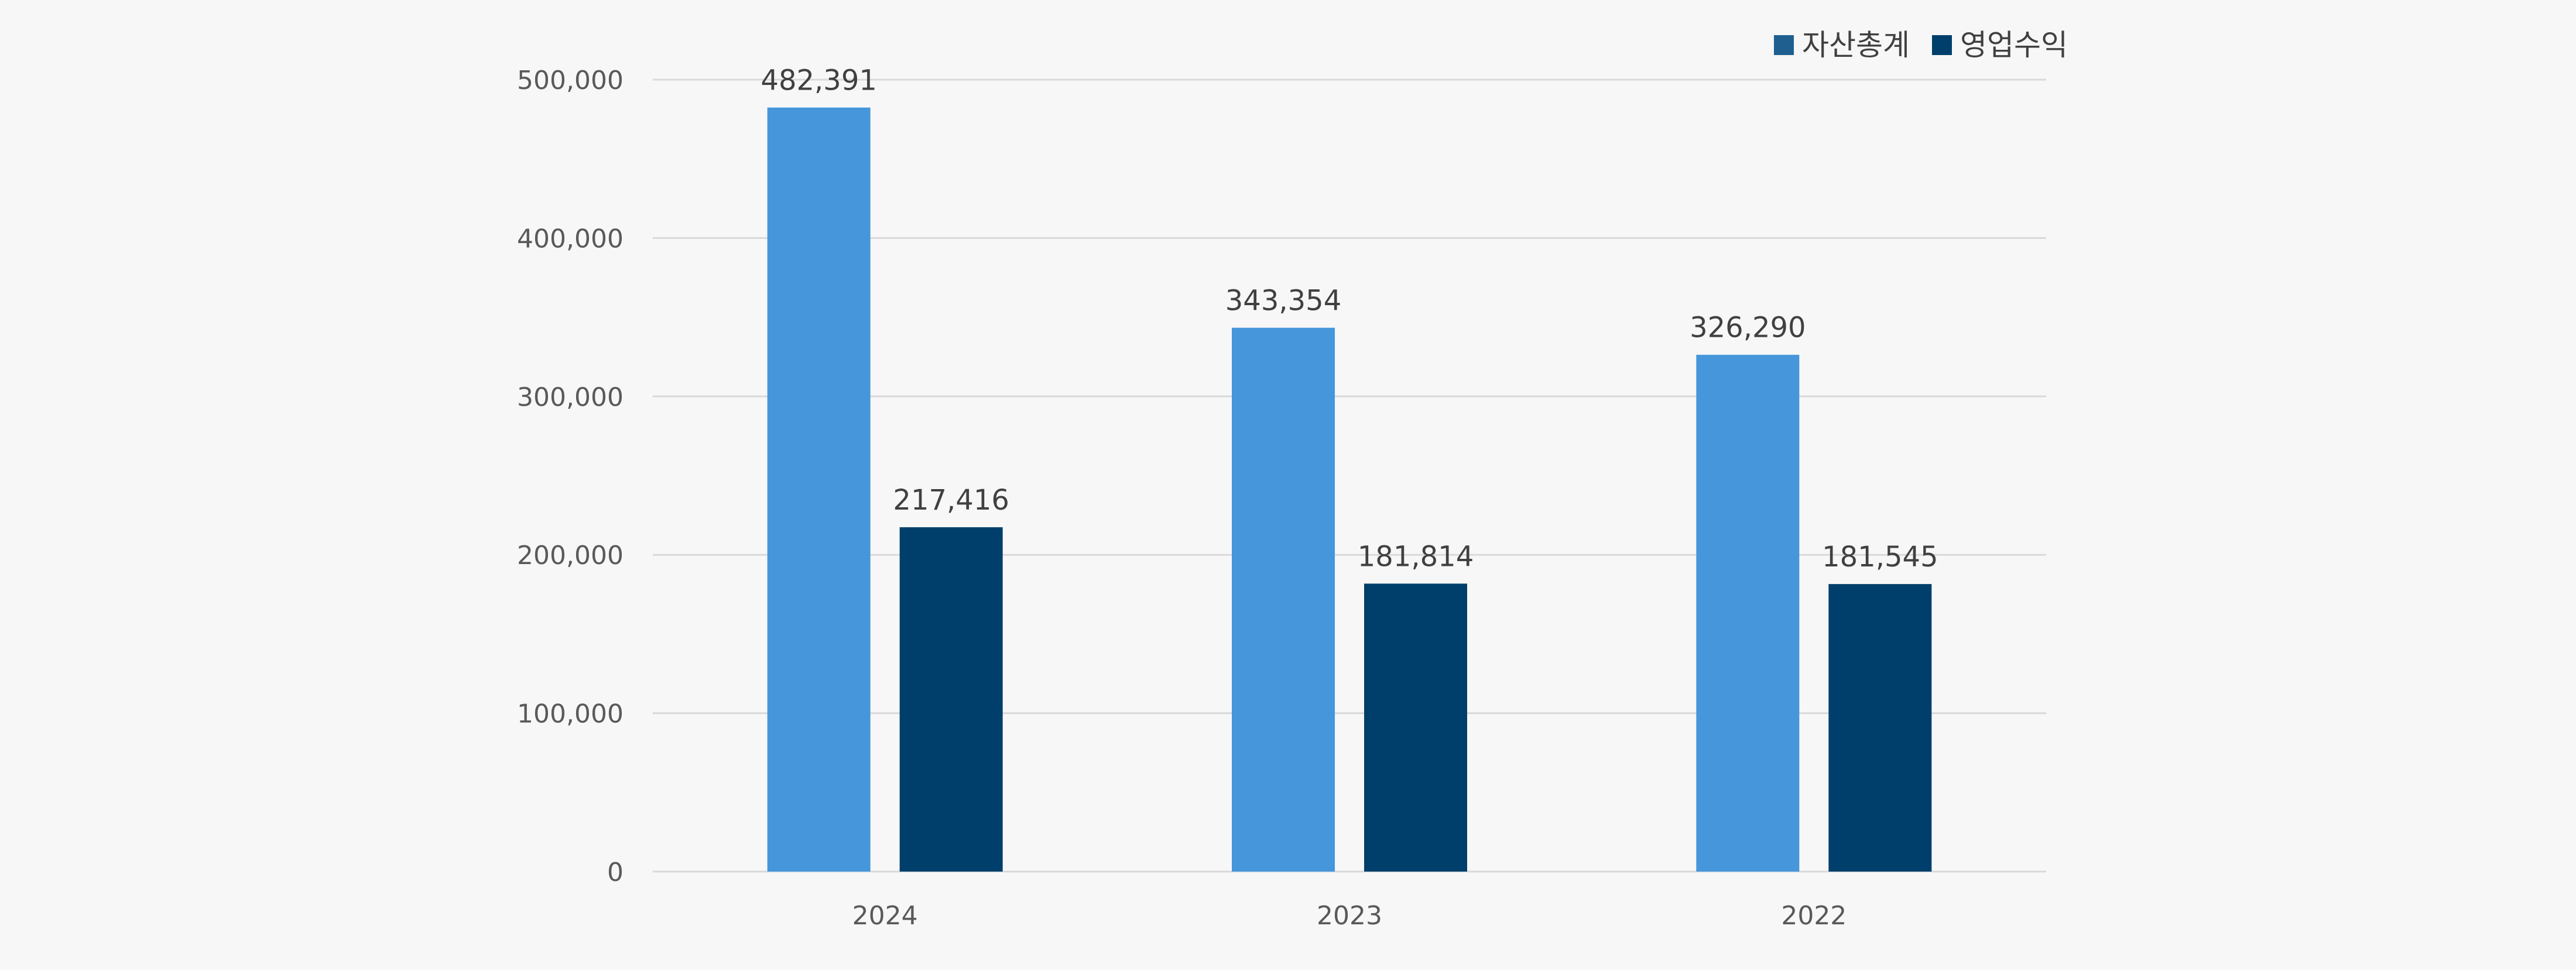  I want to click on data-label: 181,814, so click(1416, 556).